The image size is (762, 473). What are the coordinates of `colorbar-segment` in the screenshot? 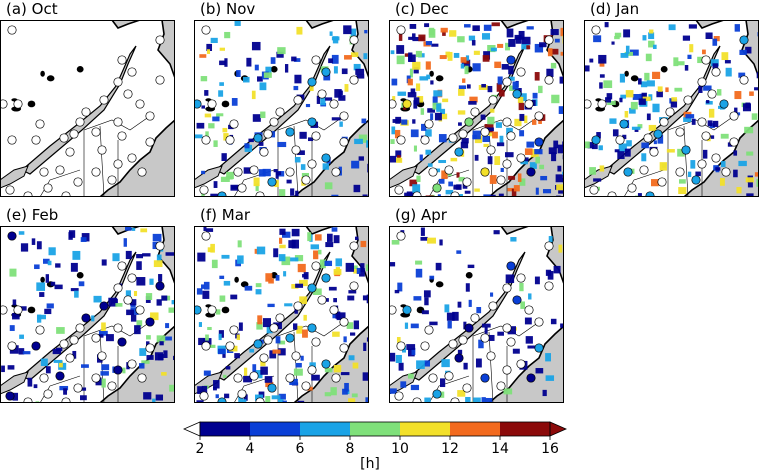 It's located at (475, 429).